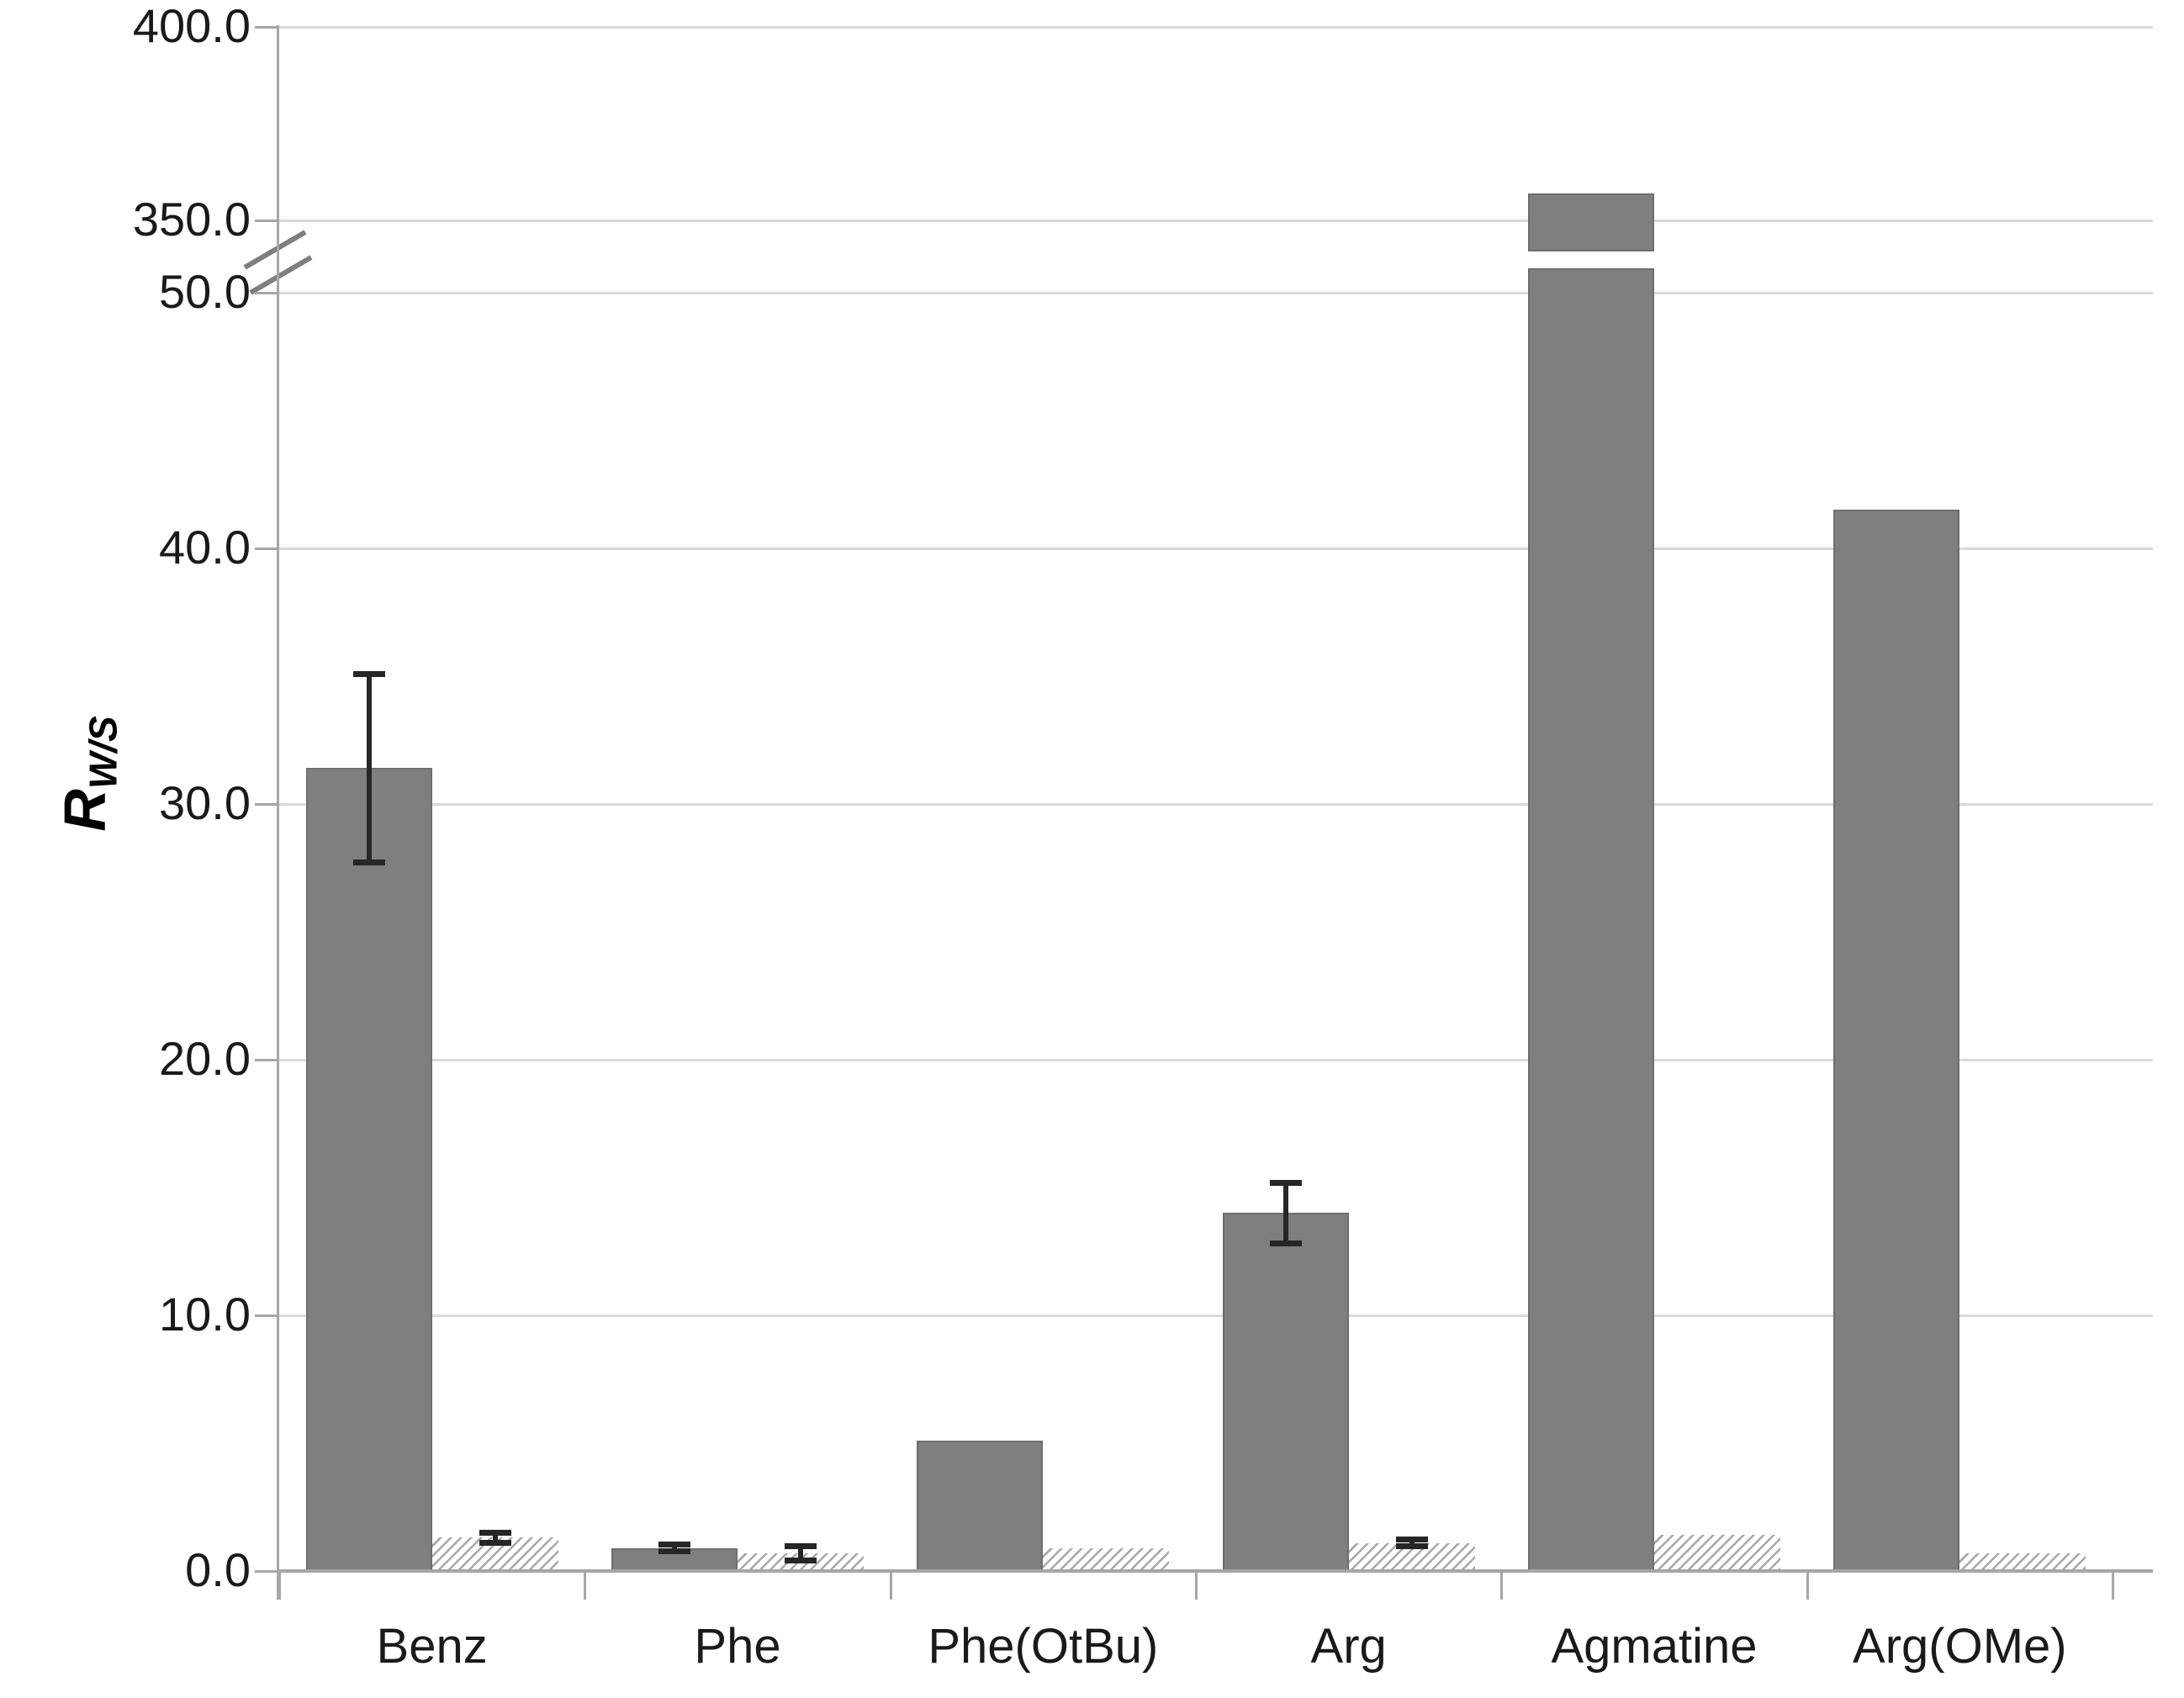 This screenshot has width=2184, height=1698. I want to click on y-tick-label: 50.0, so click(205, 291).